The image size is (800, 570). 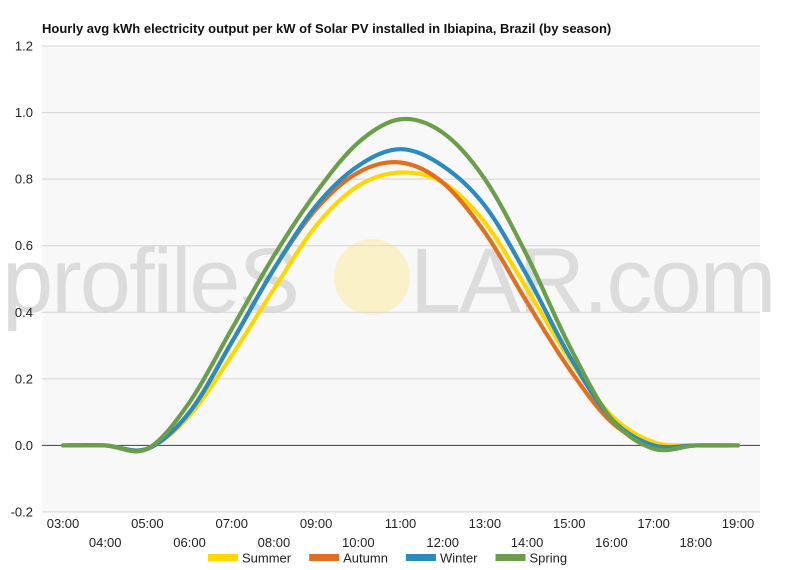 I want to click on x-tick-label: 13:00, so click(x=485, y=523).